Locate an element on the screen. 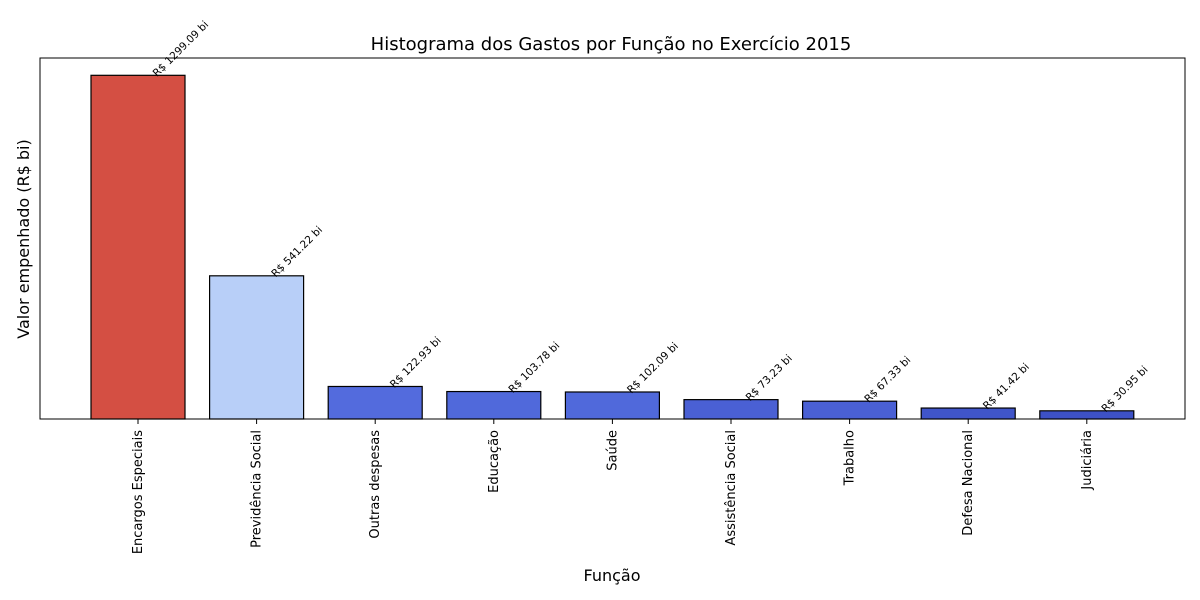 The image size is (1200, 600). data-label: R$ 1299.09 bi is located at coordinates (181, 49).